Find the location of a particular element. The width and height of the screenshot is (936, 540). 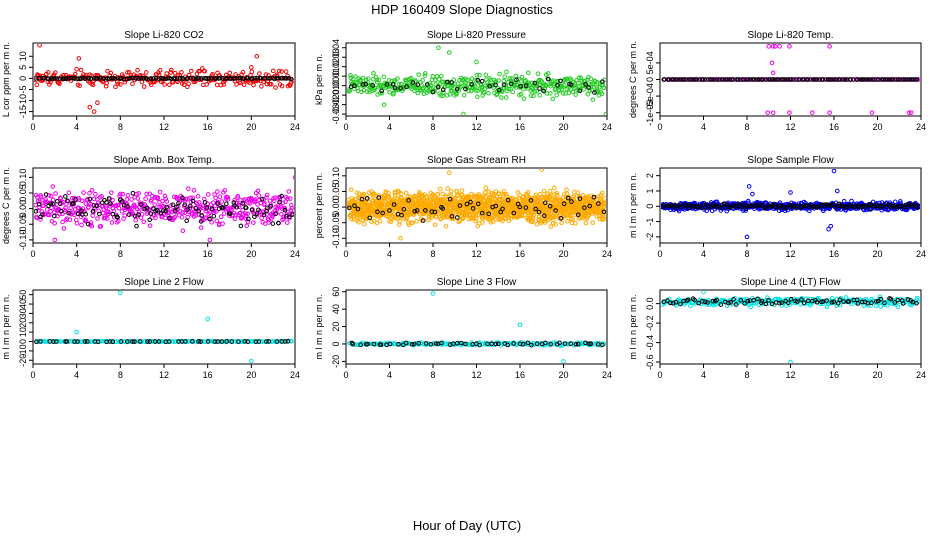

y-tick-label: 0.05 is located at coordinates (336, 192).